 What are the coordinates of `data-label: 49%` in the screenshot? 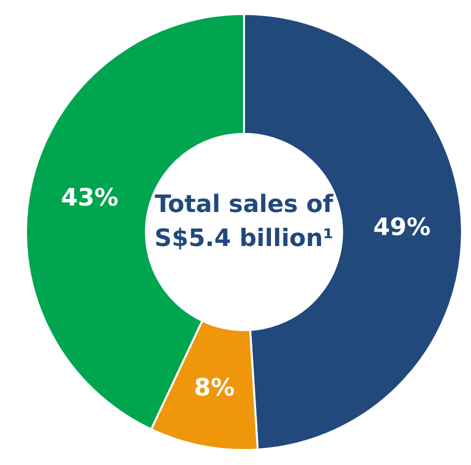 It's located at (402, 227).